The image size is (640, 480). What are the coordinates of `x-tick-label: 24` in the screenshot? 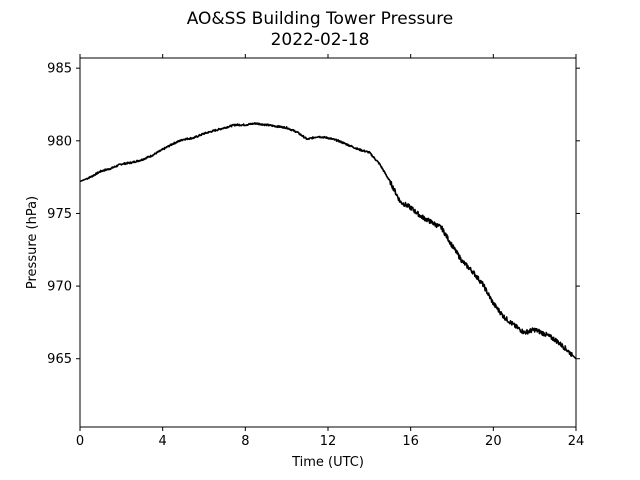 It's located at (576, 441).